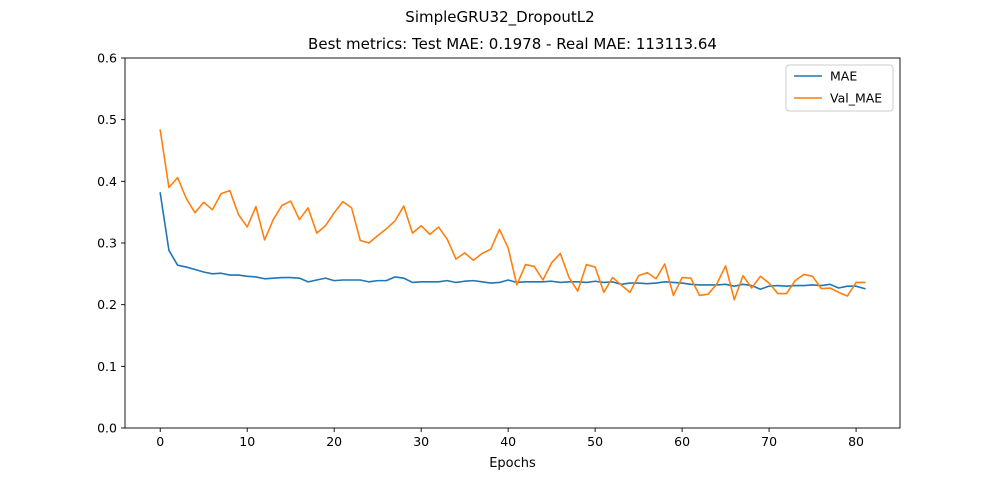  Describe the element at coordinates (499, 17) in the screenshot. I see `figure-suptitle: SimpleGRU32_DropoutL2` at that location.